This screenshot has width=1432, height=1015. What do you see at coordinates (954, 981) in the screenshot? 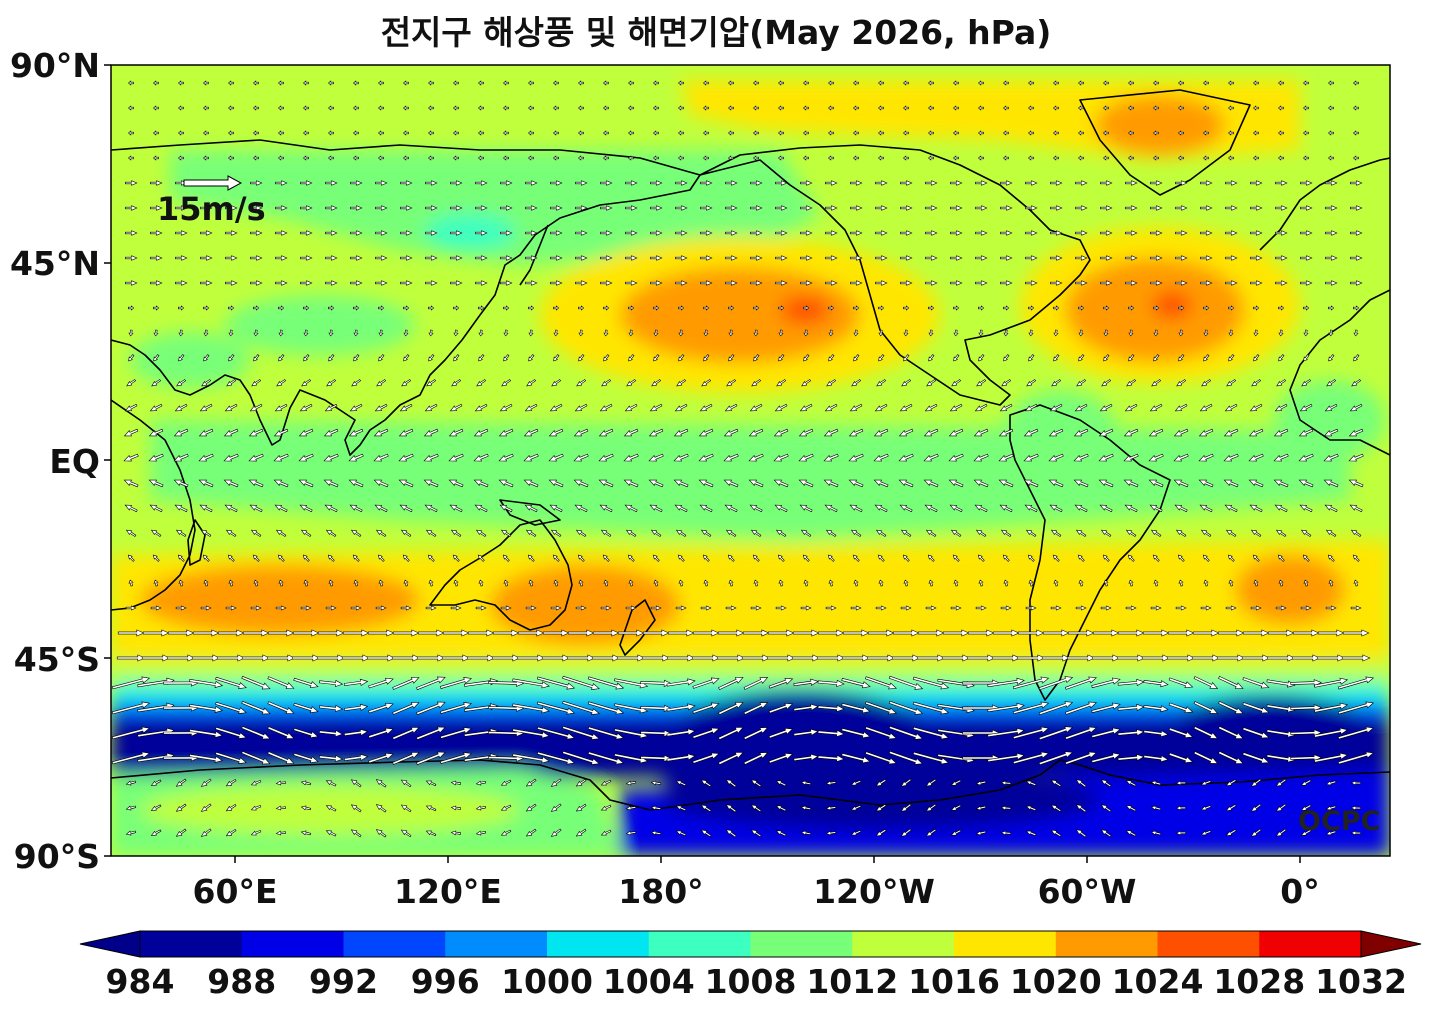
I see `colorbar-tick-label: 1016` at bounding box center [954, 981].